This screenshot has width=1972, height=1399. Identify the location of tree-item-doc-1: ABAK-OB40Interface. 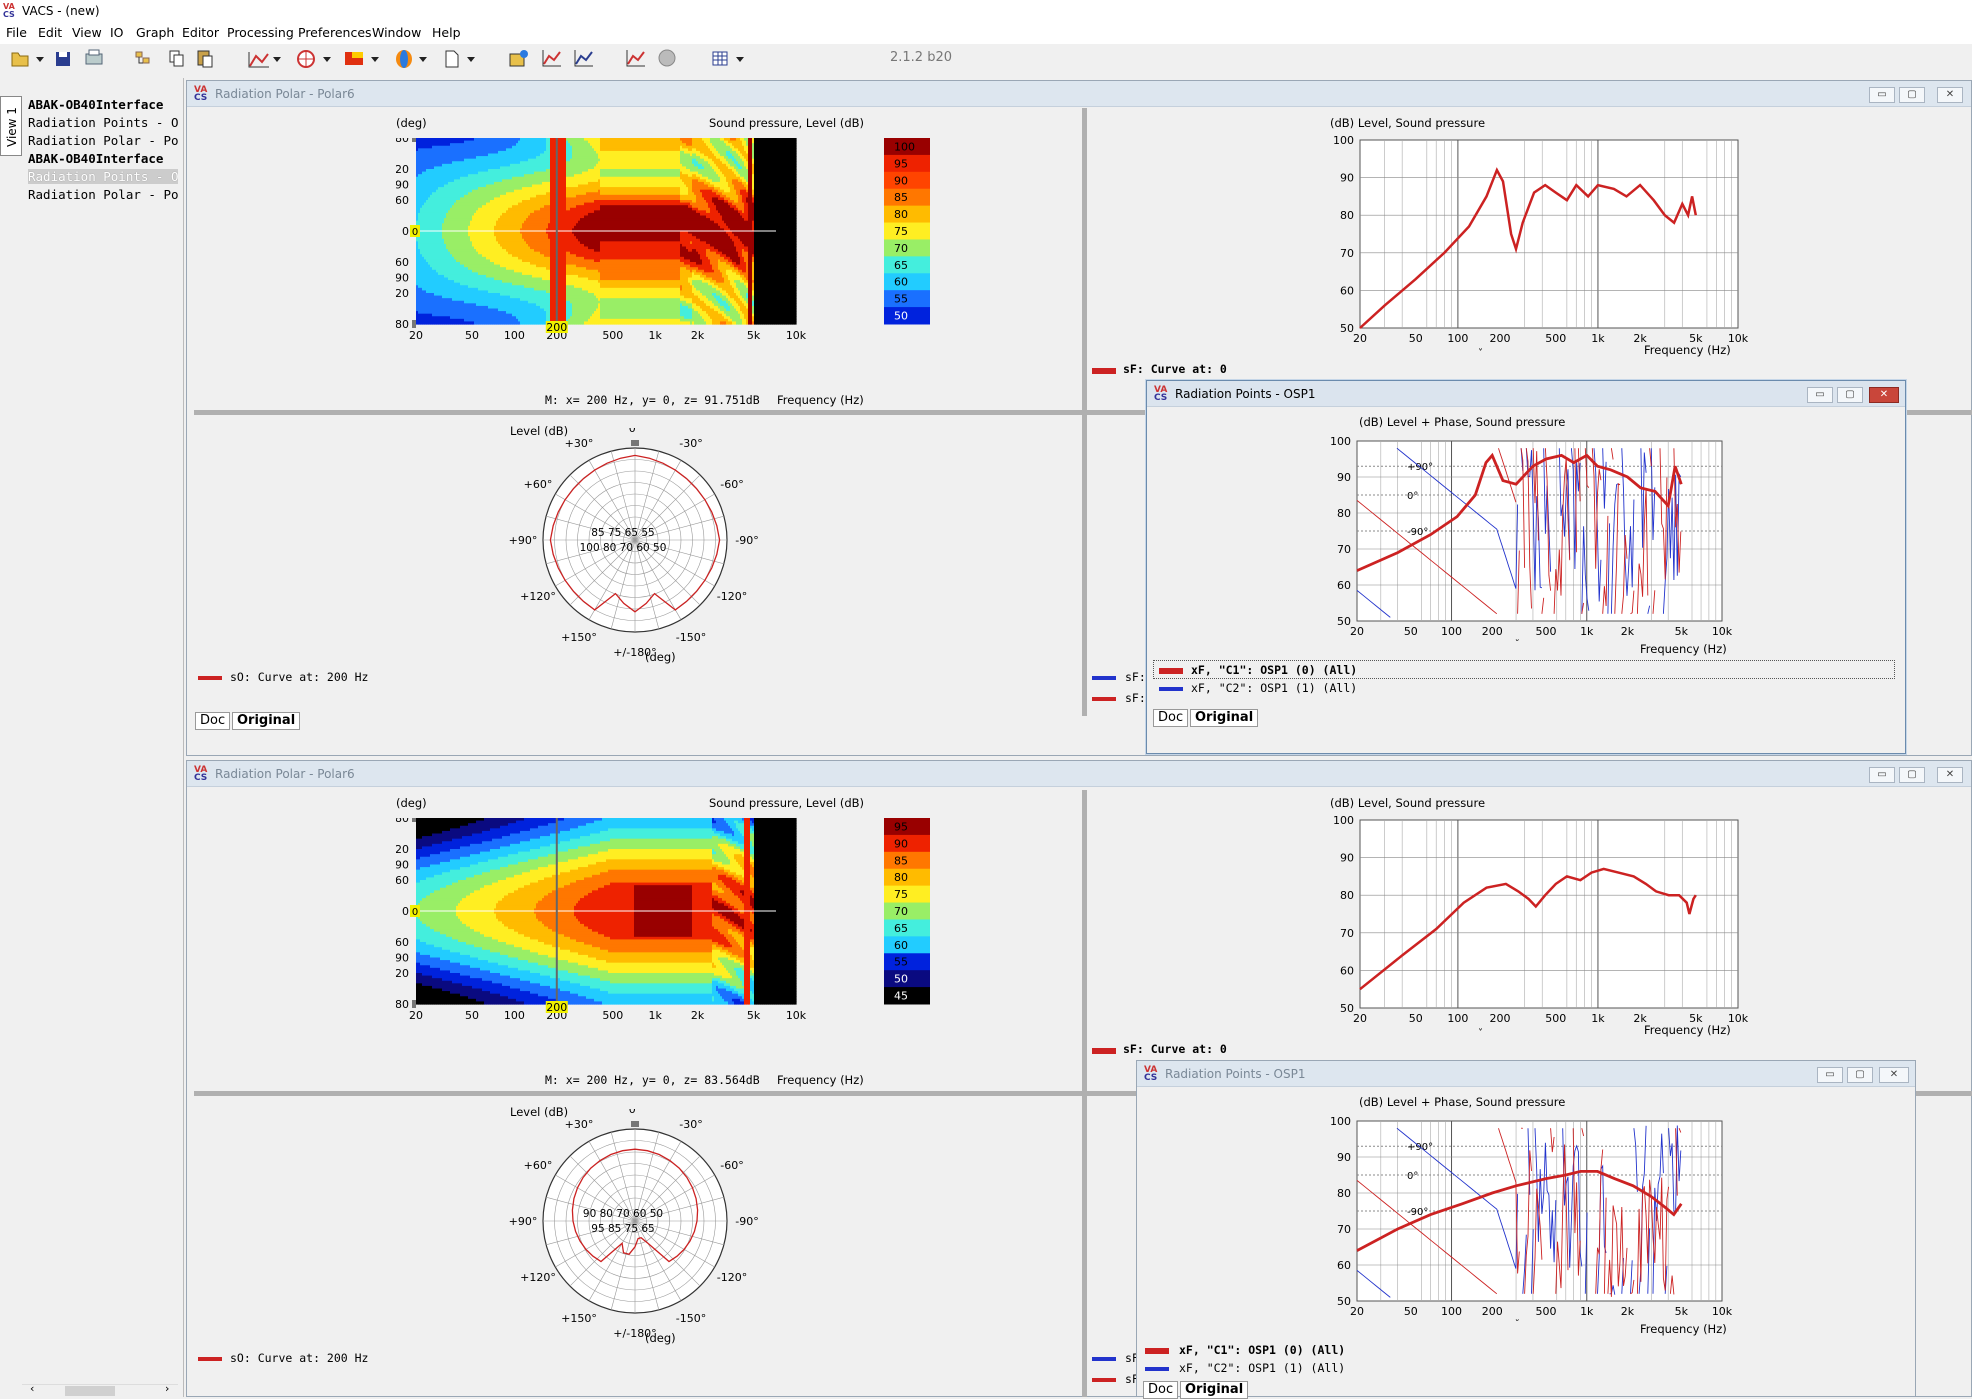
(103, 104).